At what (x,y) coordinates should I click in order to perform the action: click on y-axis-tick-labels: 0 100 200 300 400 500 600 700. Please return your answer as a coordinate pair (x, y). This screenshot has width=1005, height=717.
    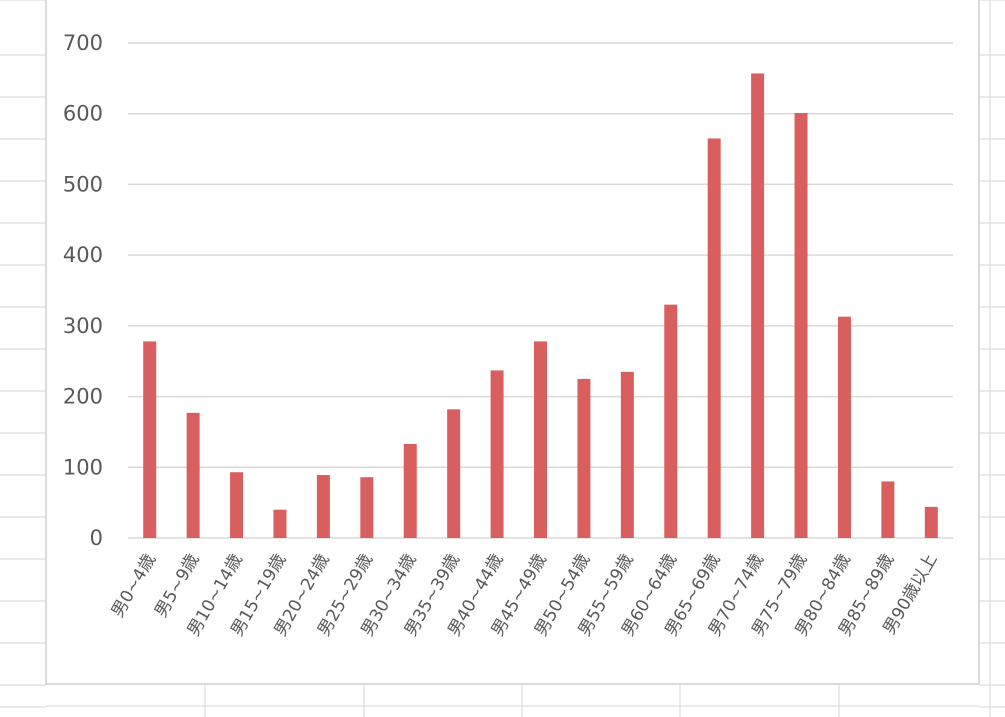
    Looking at the image, I should click on (83, 290).